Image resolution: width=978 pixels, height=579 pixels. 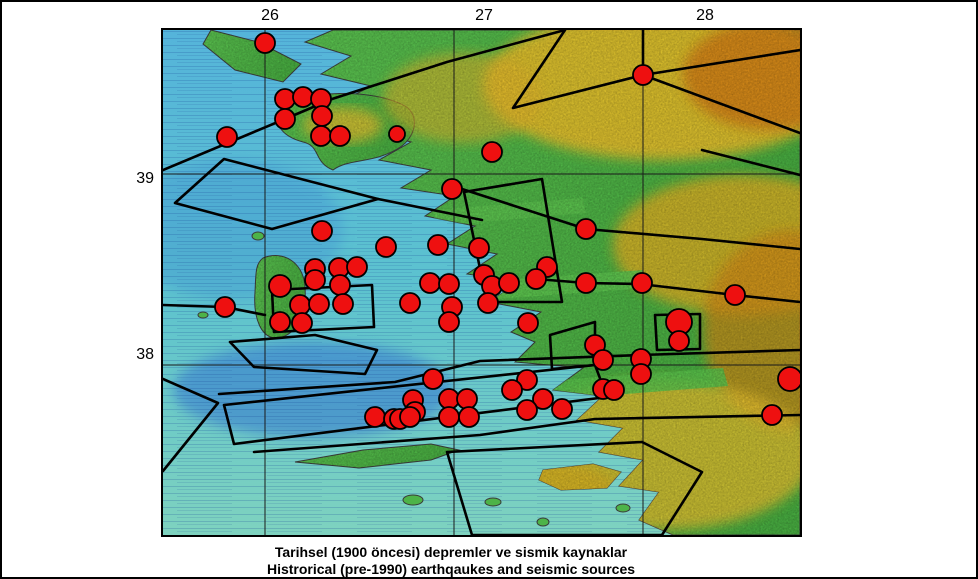 I want to click on y-axis-tick-label: 38, so click(x=145, y=354).